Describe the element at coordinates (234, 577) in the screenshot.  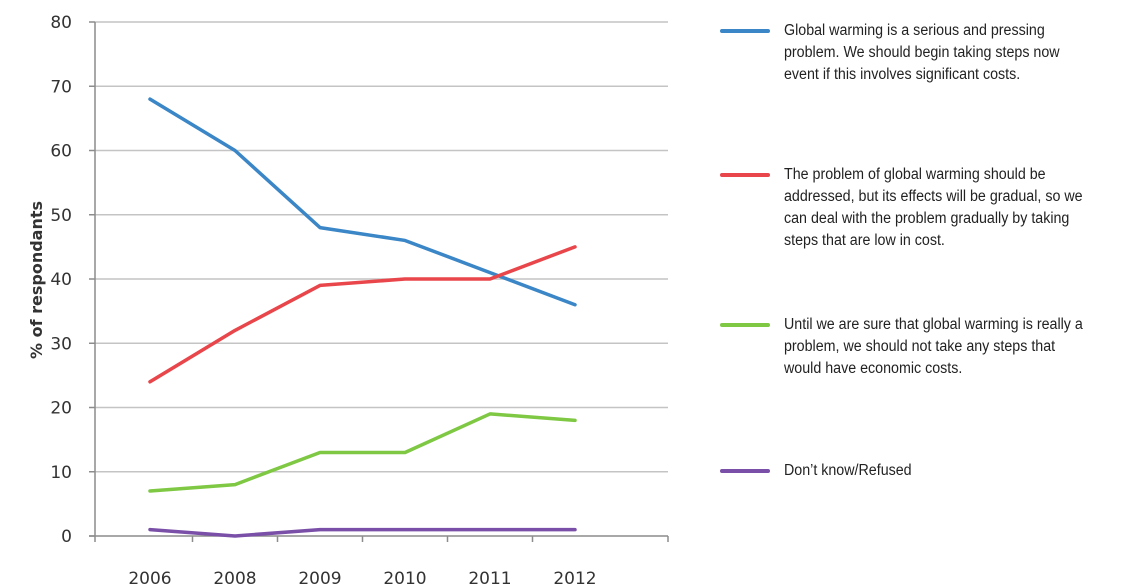
I see `x-tick-2008: 2008` at that location.